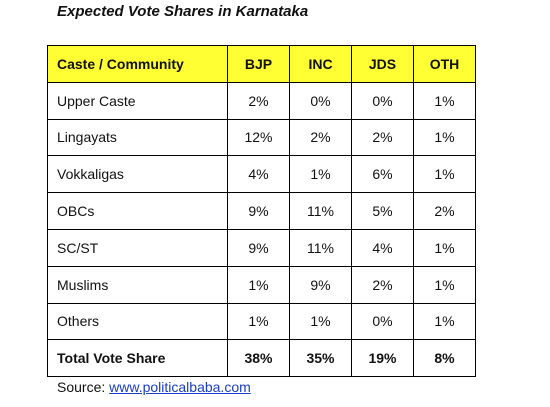  I want to click on row-label: Others, so click(137, 321).